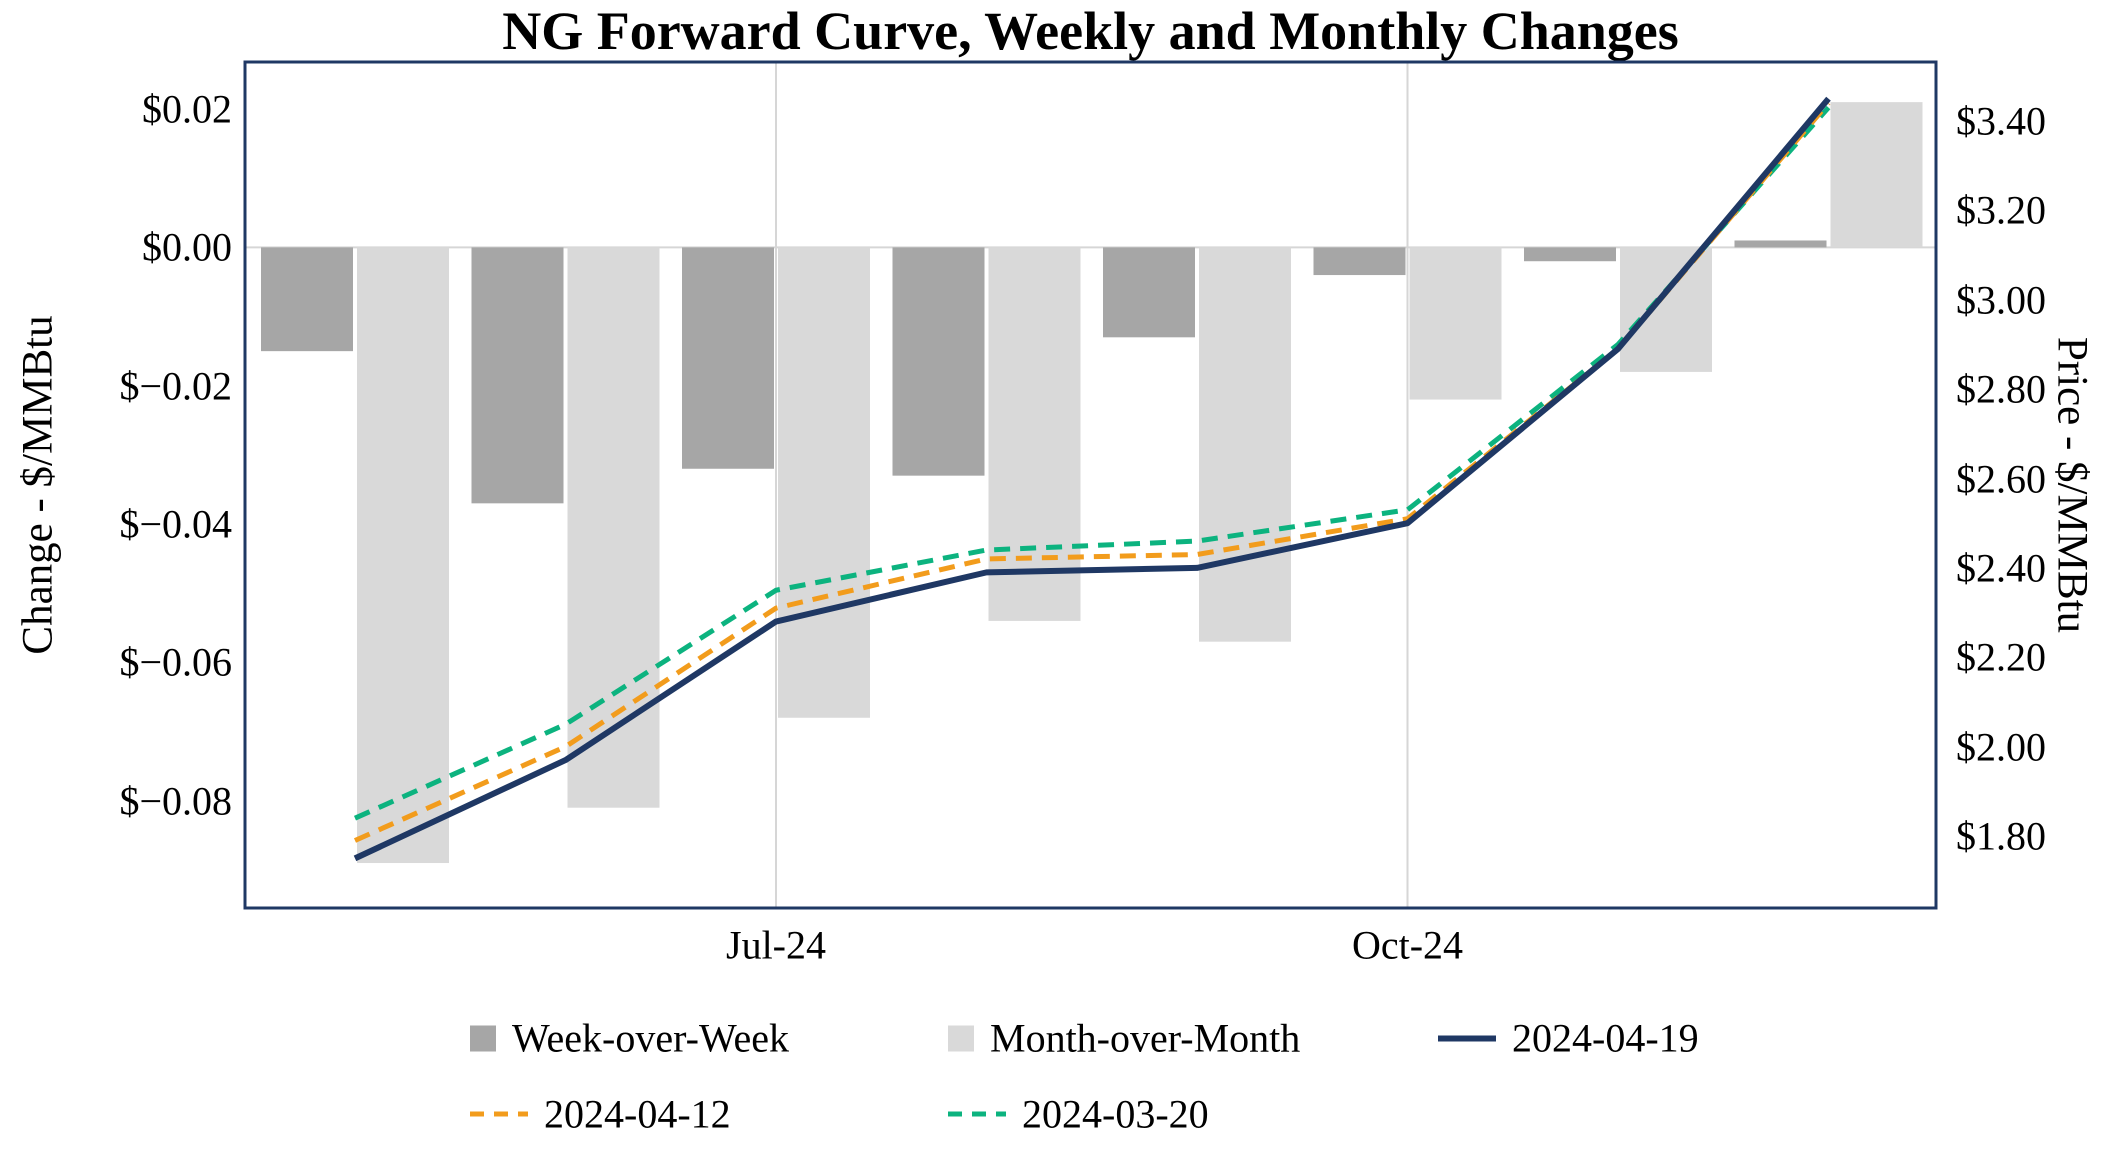 The height and width of the screenshot is (1152, 2112). What do you see at coordinates (1407, 945) in the screenshot?
I see `x-tick-oct-24: Oct-24` at bounding box center [1407, 945].